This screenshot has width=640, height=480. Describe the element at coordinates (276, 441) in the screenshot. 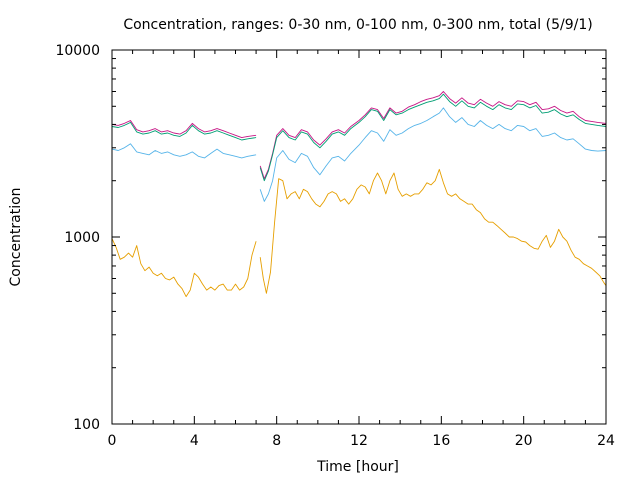

I see `x-tick-label-8: 8` at that location.